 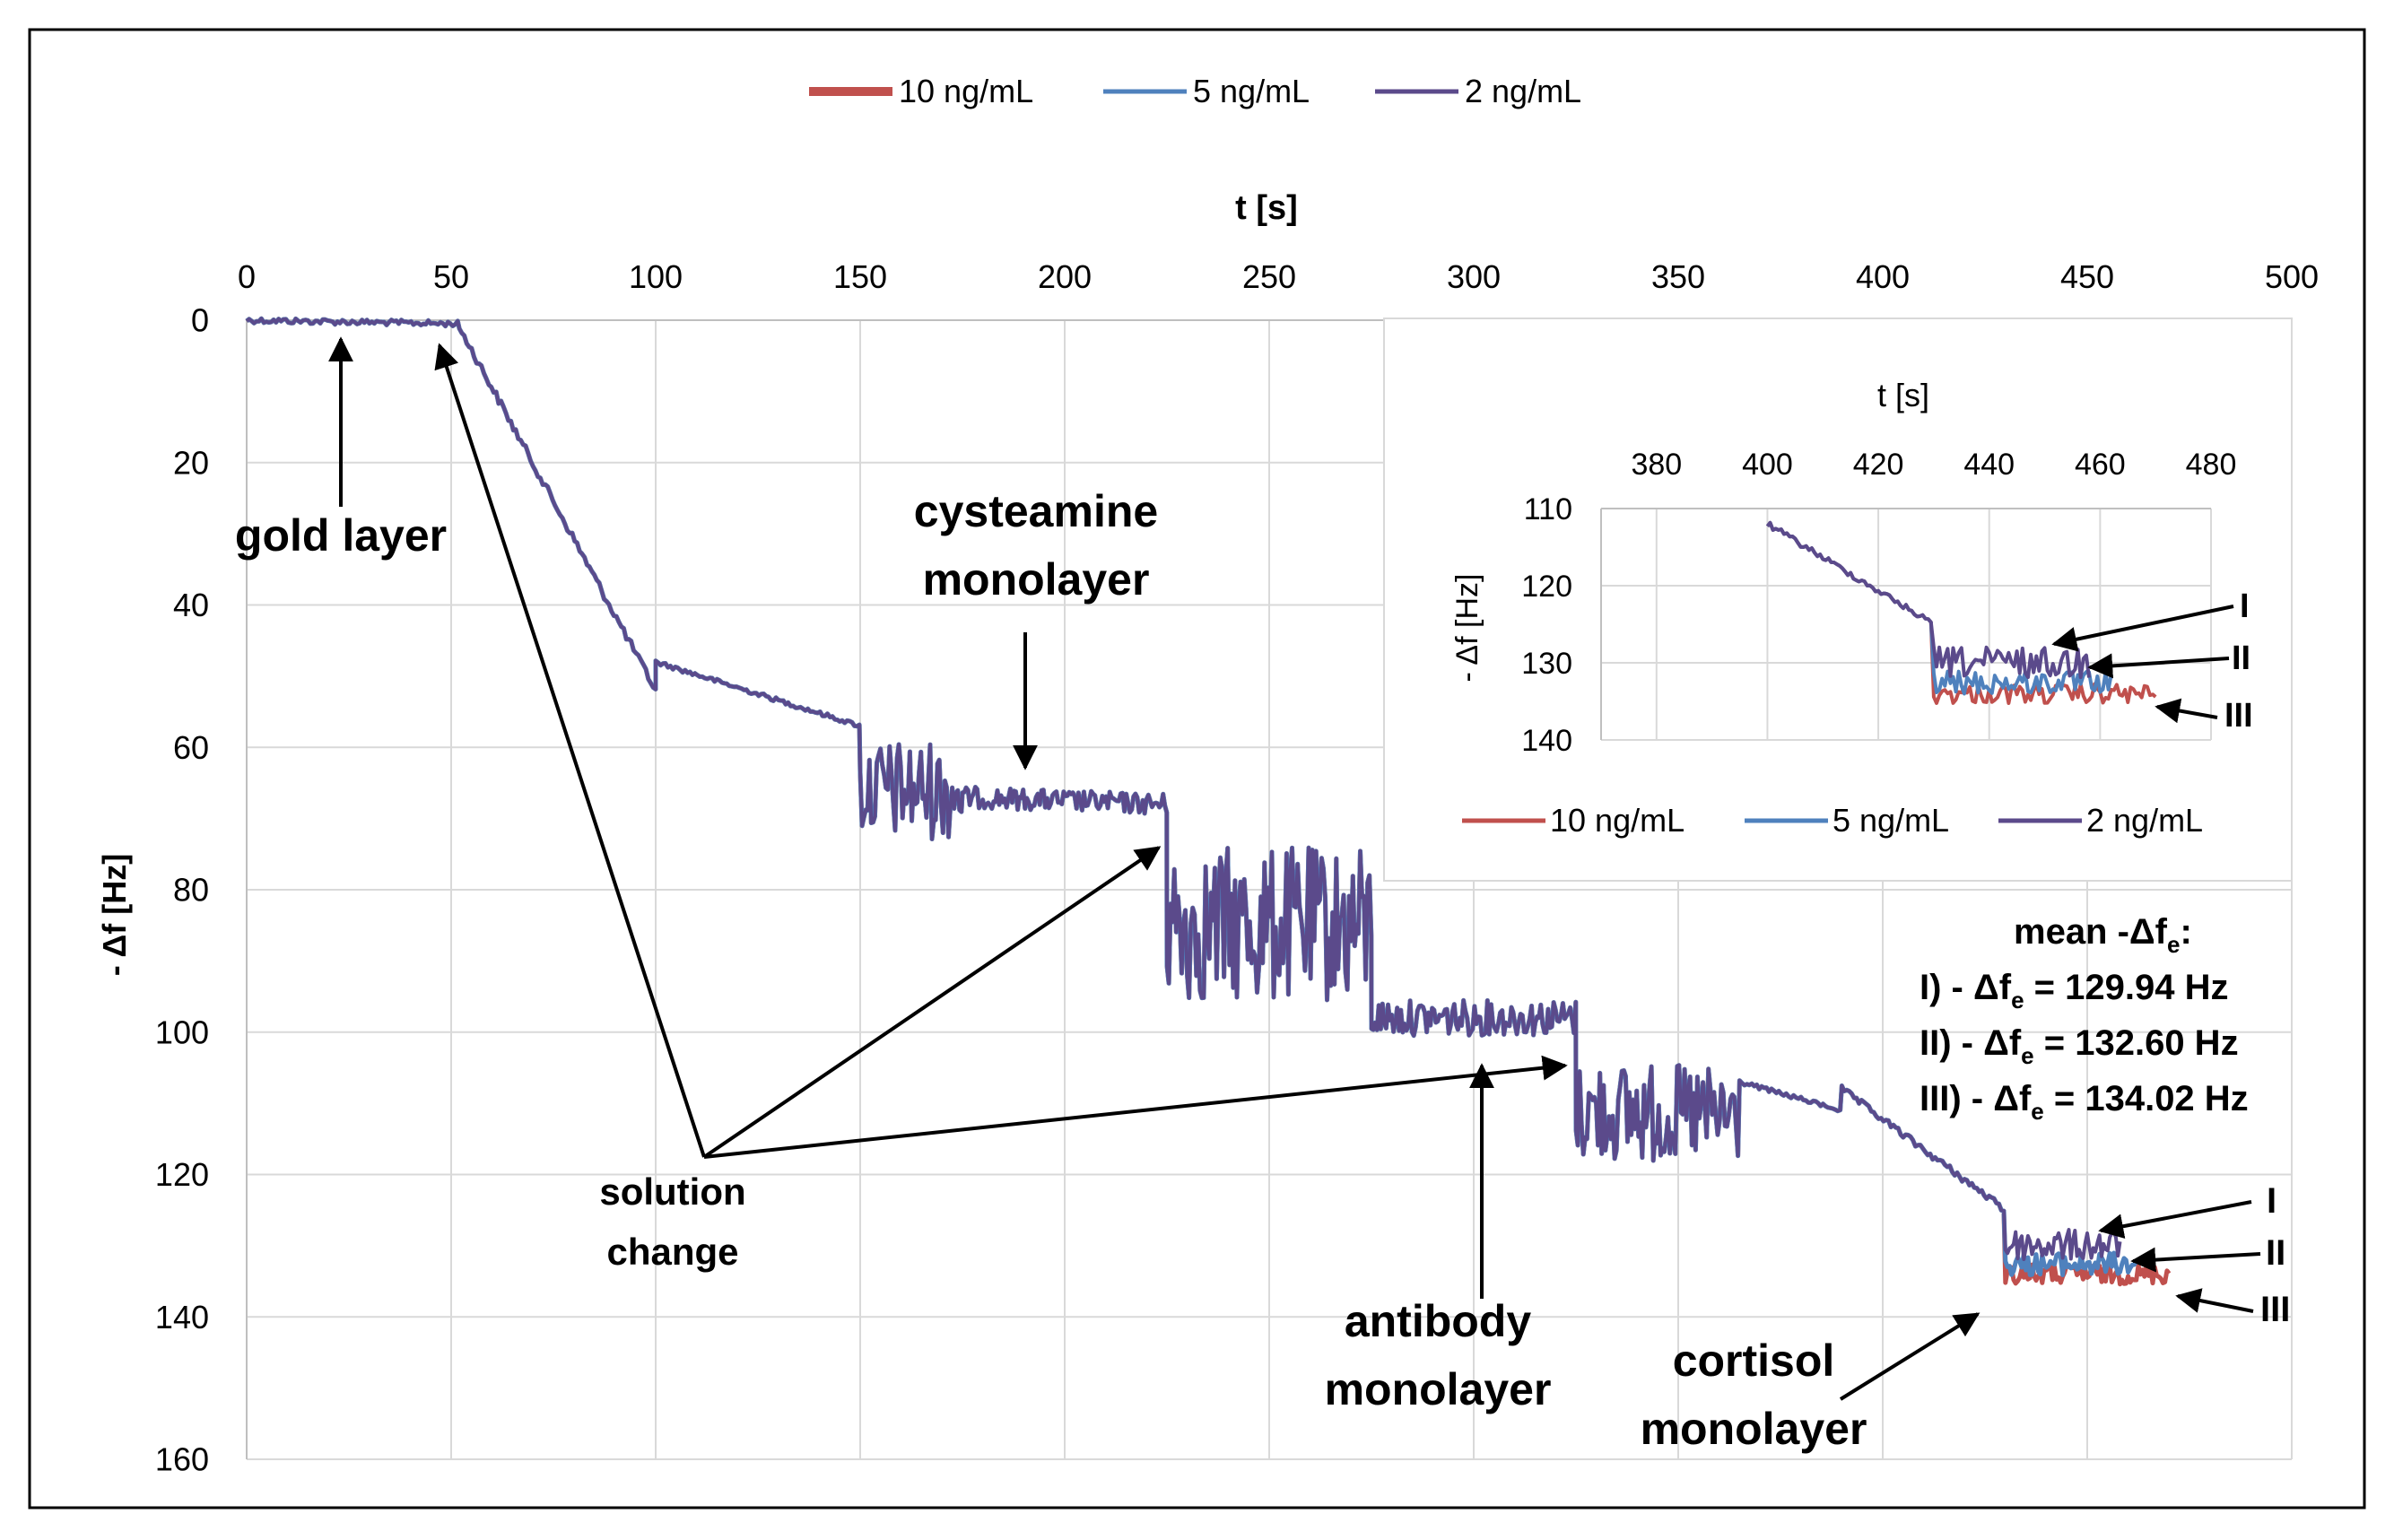 What do you see at coordinates (1754, 1361) in the screenshot?
I see `annotation-cortisol-1: cortisol` at bounding box center [1754, 1361].